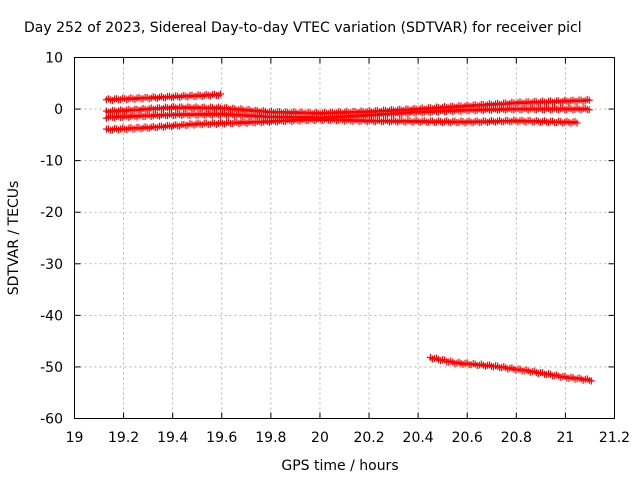 This screenshot has width=640, height=480. What do you see at coordinates (320, 438) in the screenshot?
I see `x-tick-label: 20` at bounding box center [320, 438].